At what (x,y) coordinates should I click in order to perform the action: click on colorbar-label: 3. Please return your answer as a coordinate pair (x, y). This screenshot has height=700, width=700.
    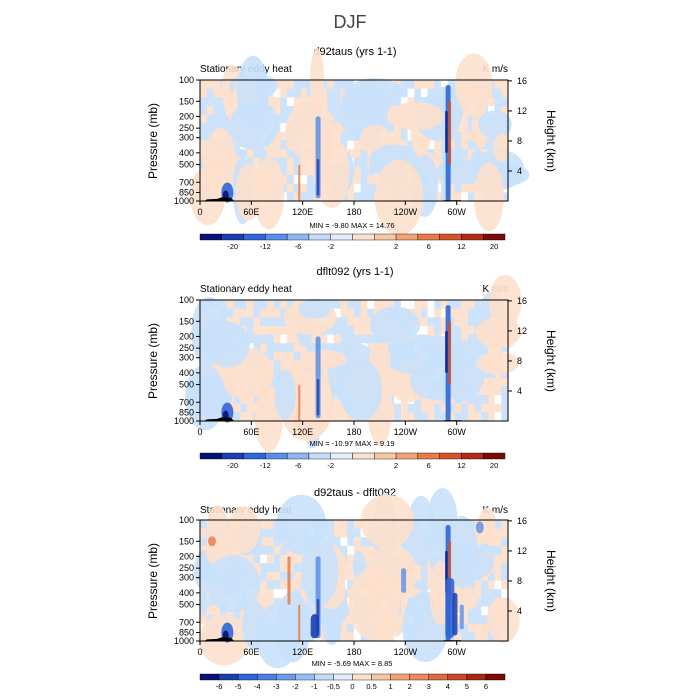
    Looking at the image, I should click on (429, 686).